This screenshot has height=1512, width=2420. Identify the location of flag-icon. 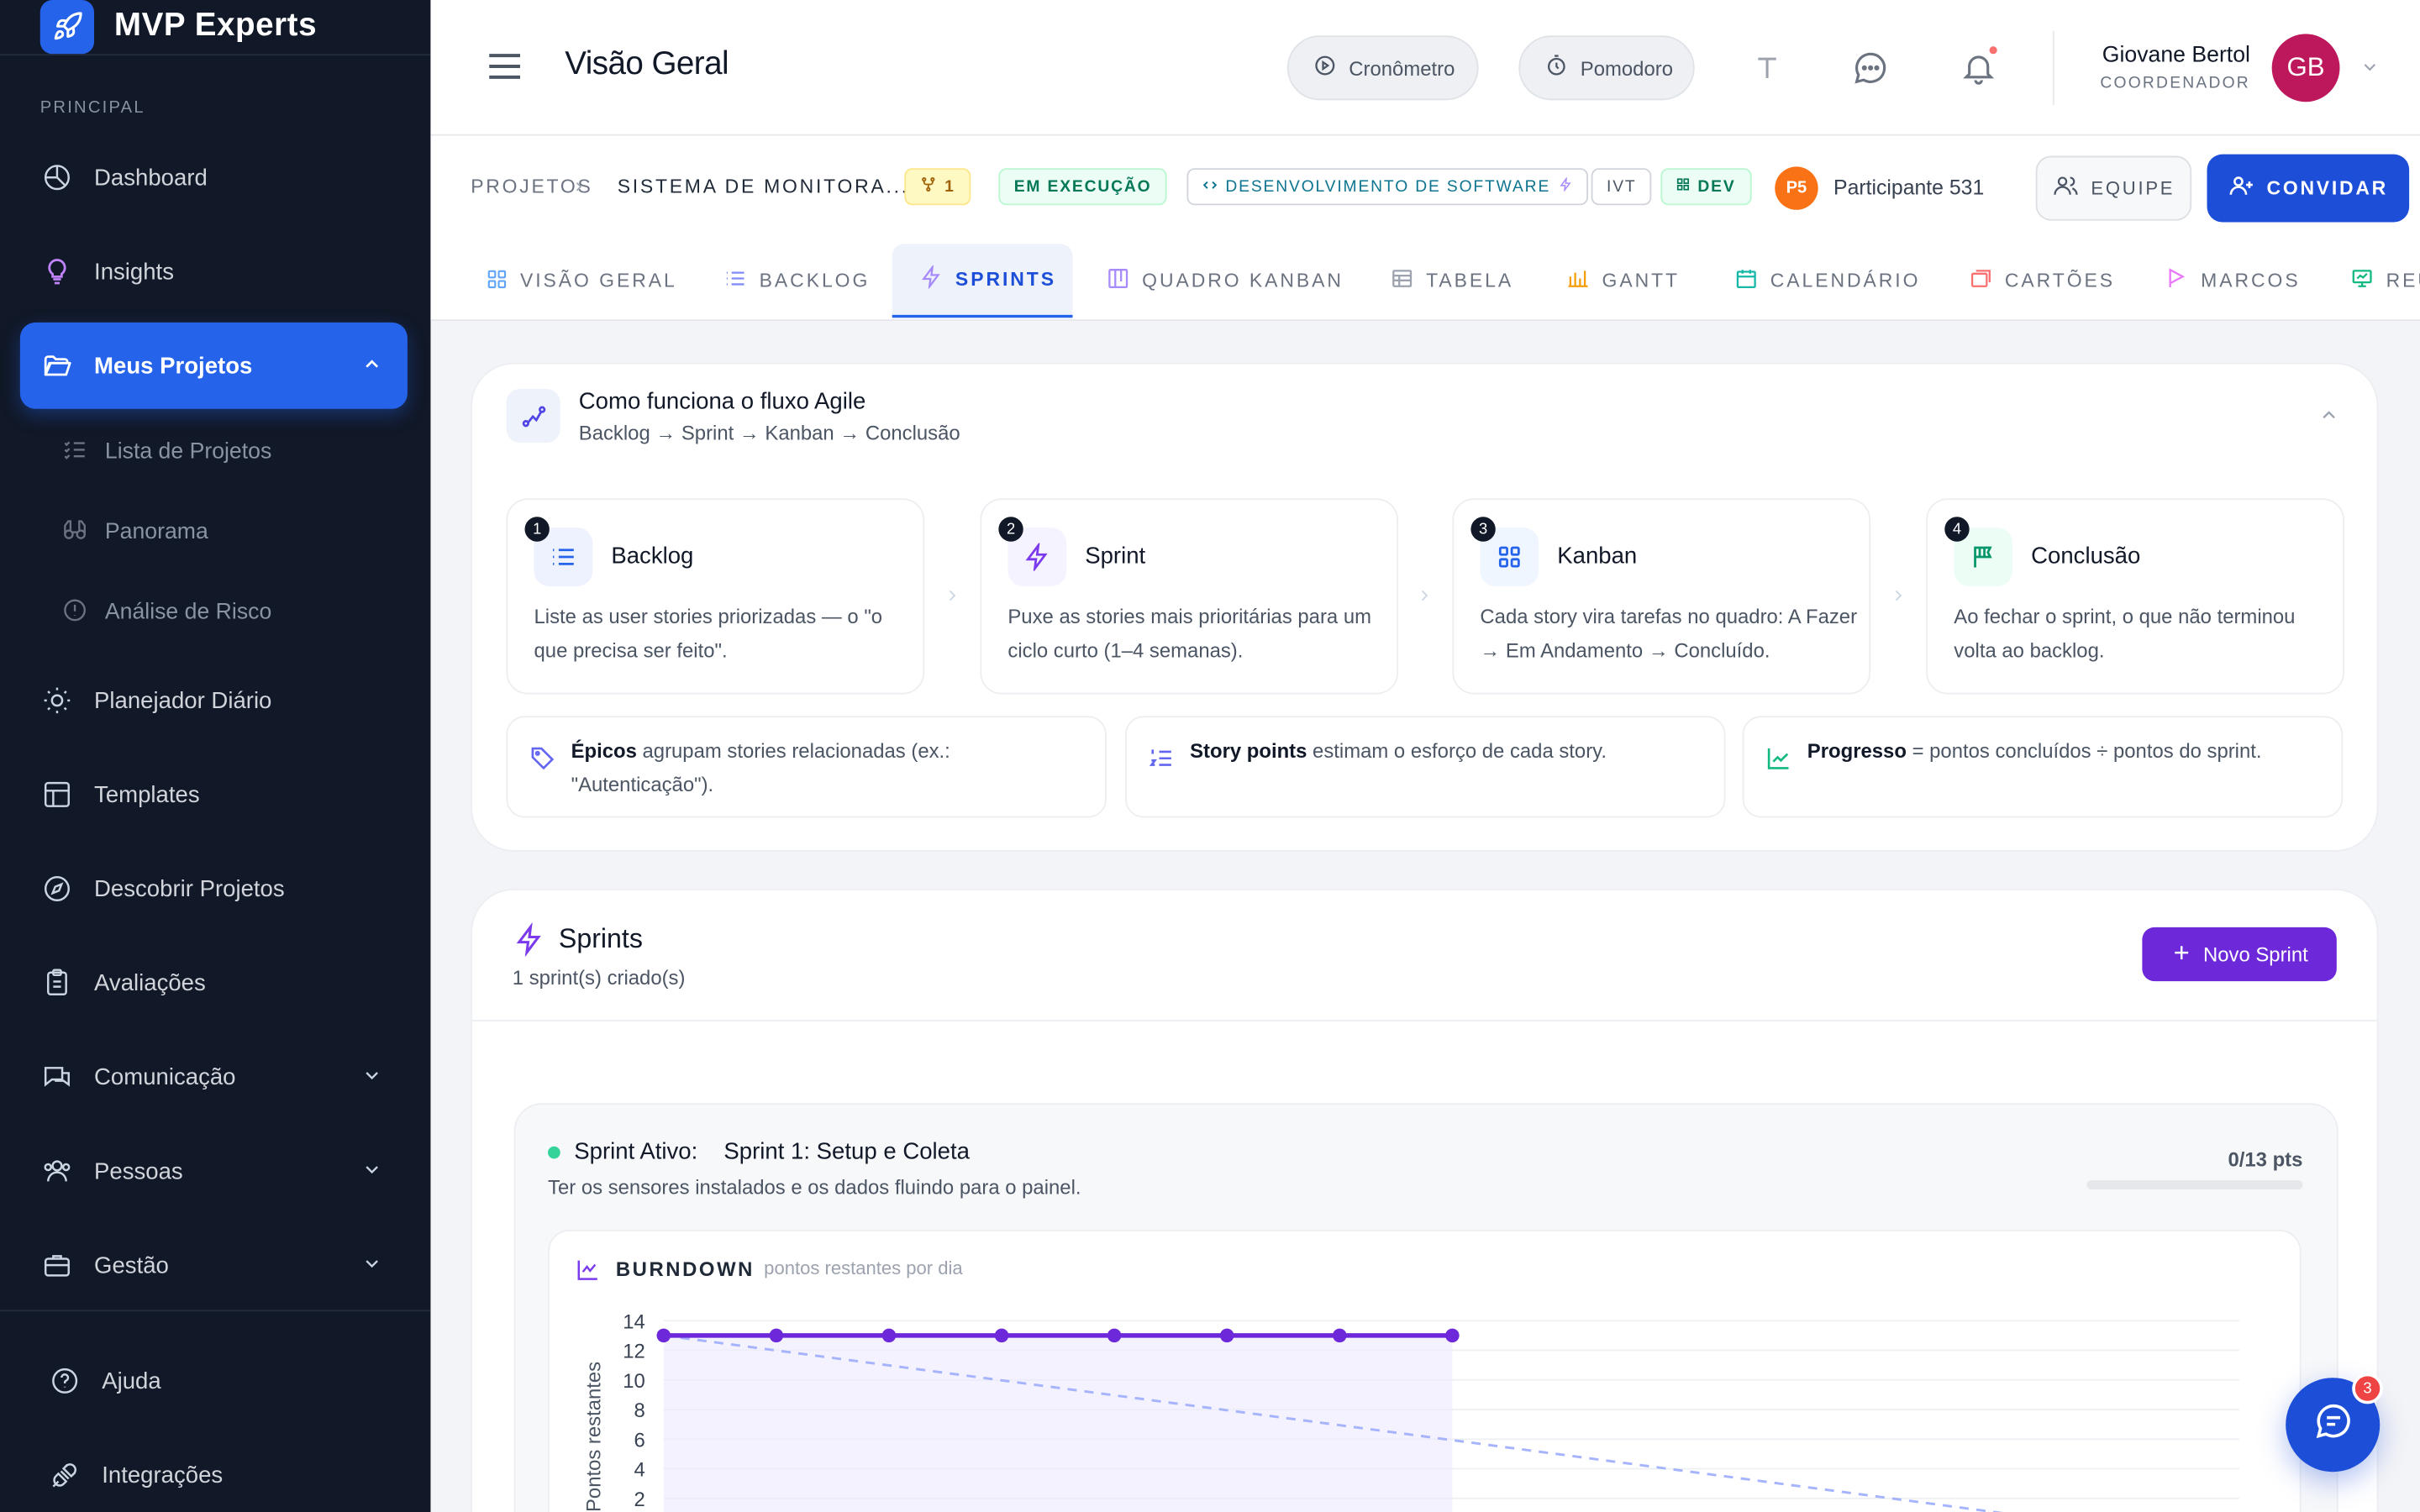
(2177, 281).